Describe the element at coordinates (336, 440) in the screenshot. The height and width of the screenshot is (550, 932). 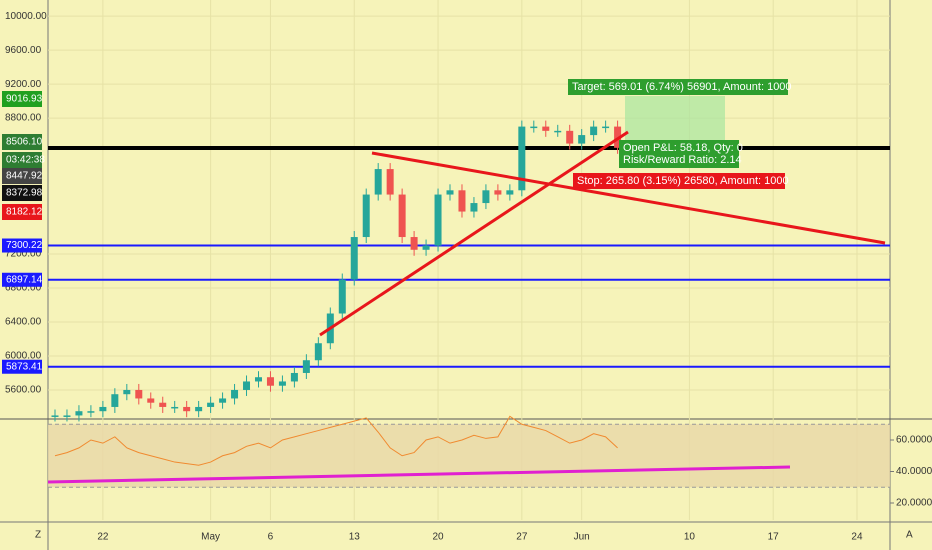
I see `rsi-line` at that location.